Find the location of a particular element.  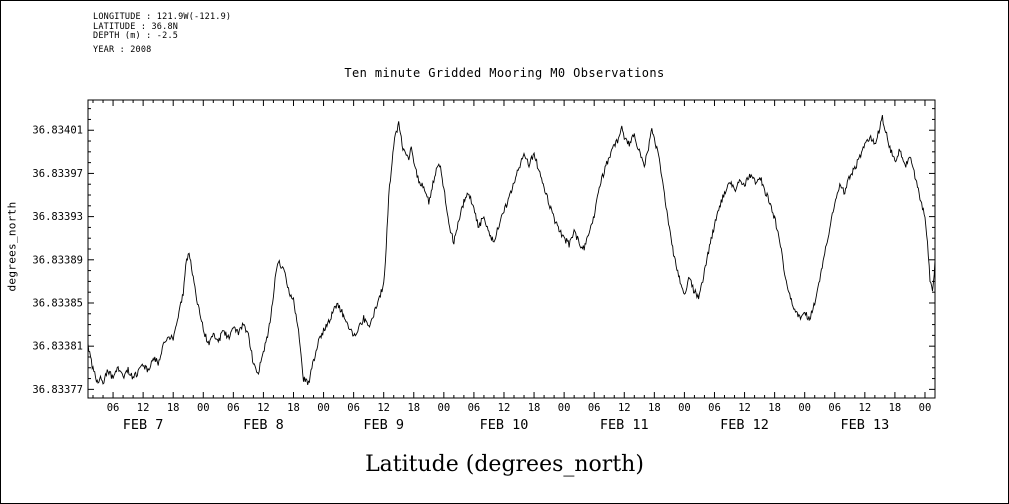

y-tick-label: 36.83381 is located at coordinates (57, 347).